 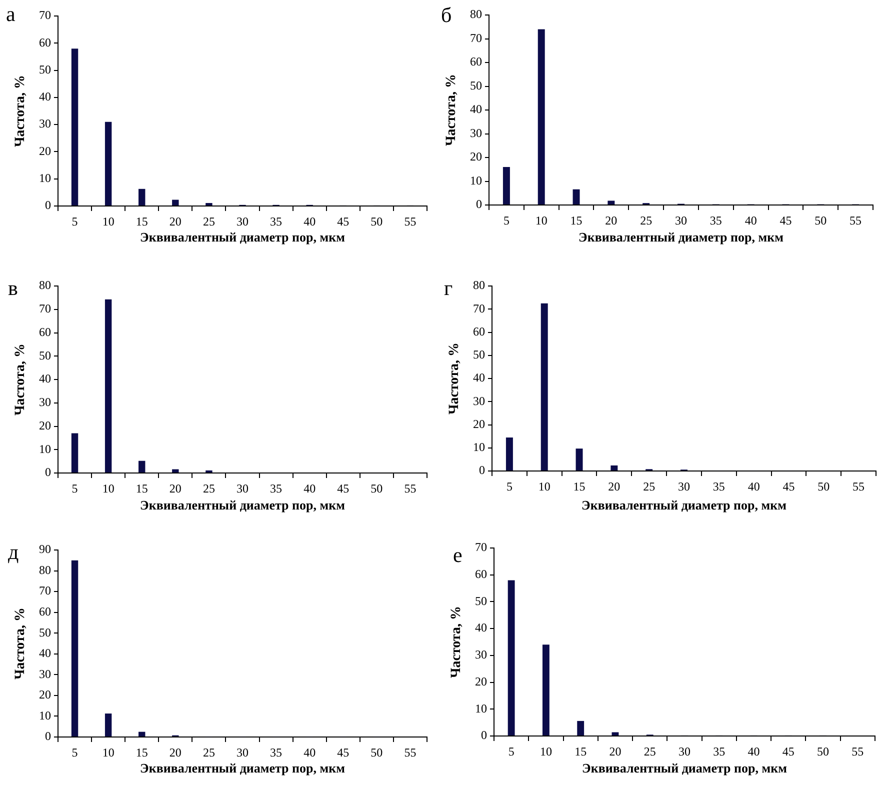 I want to click on y-tick-label: 70, so click(x=45, y=591).